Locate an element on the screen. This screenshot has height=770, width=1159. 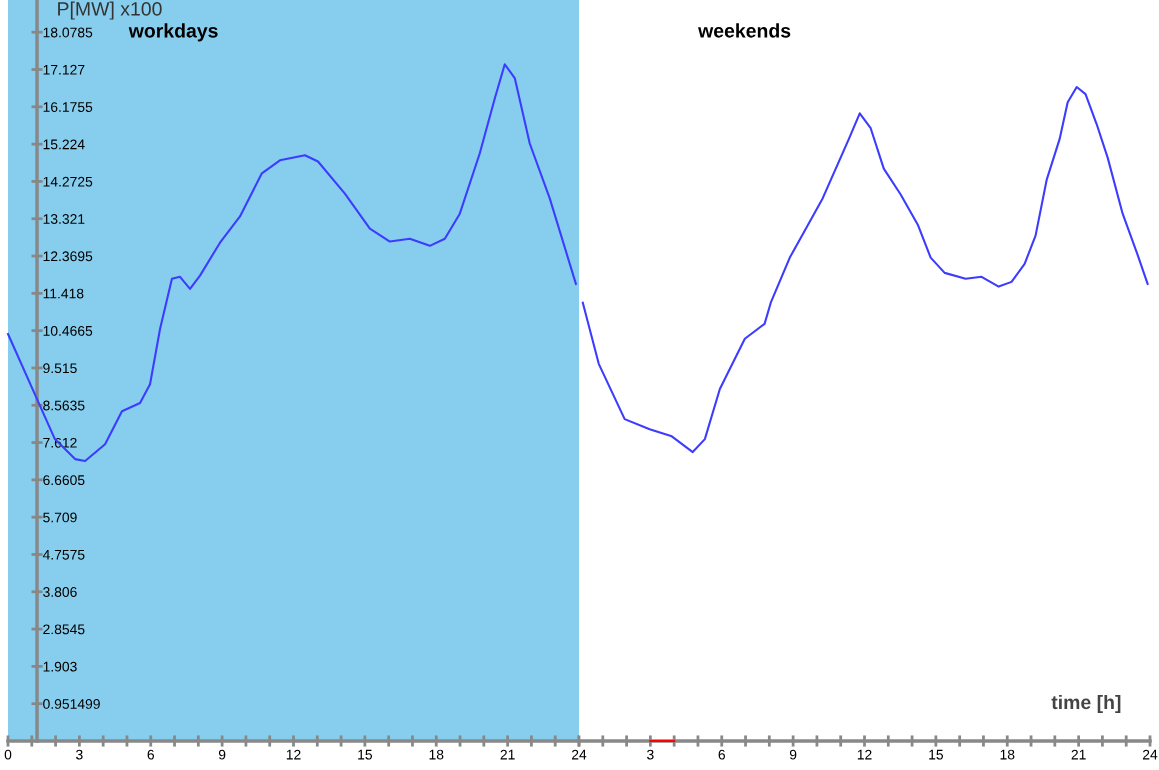
y-tick-label: 5.709 is located at coordinates (60, 517).